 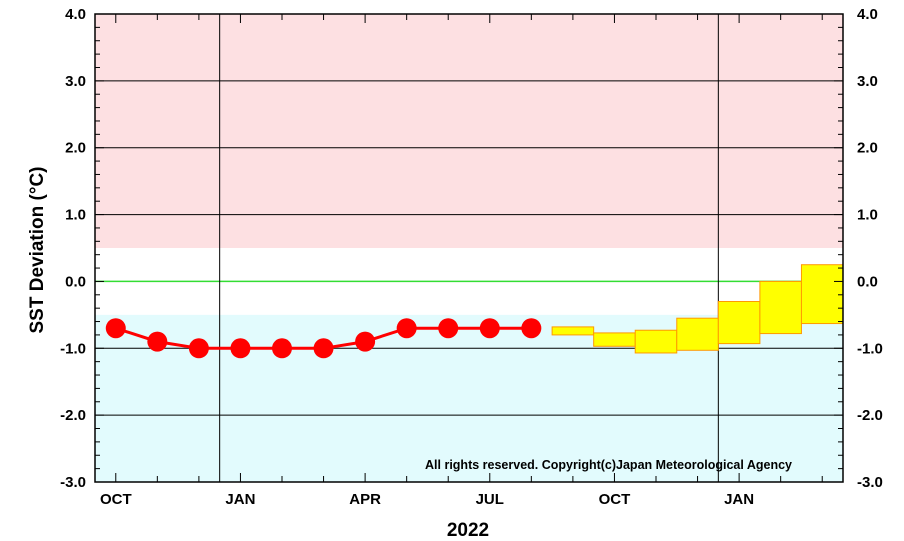 I want to click on y-tick-label-left: 2.0, so click(x=75, y=148).